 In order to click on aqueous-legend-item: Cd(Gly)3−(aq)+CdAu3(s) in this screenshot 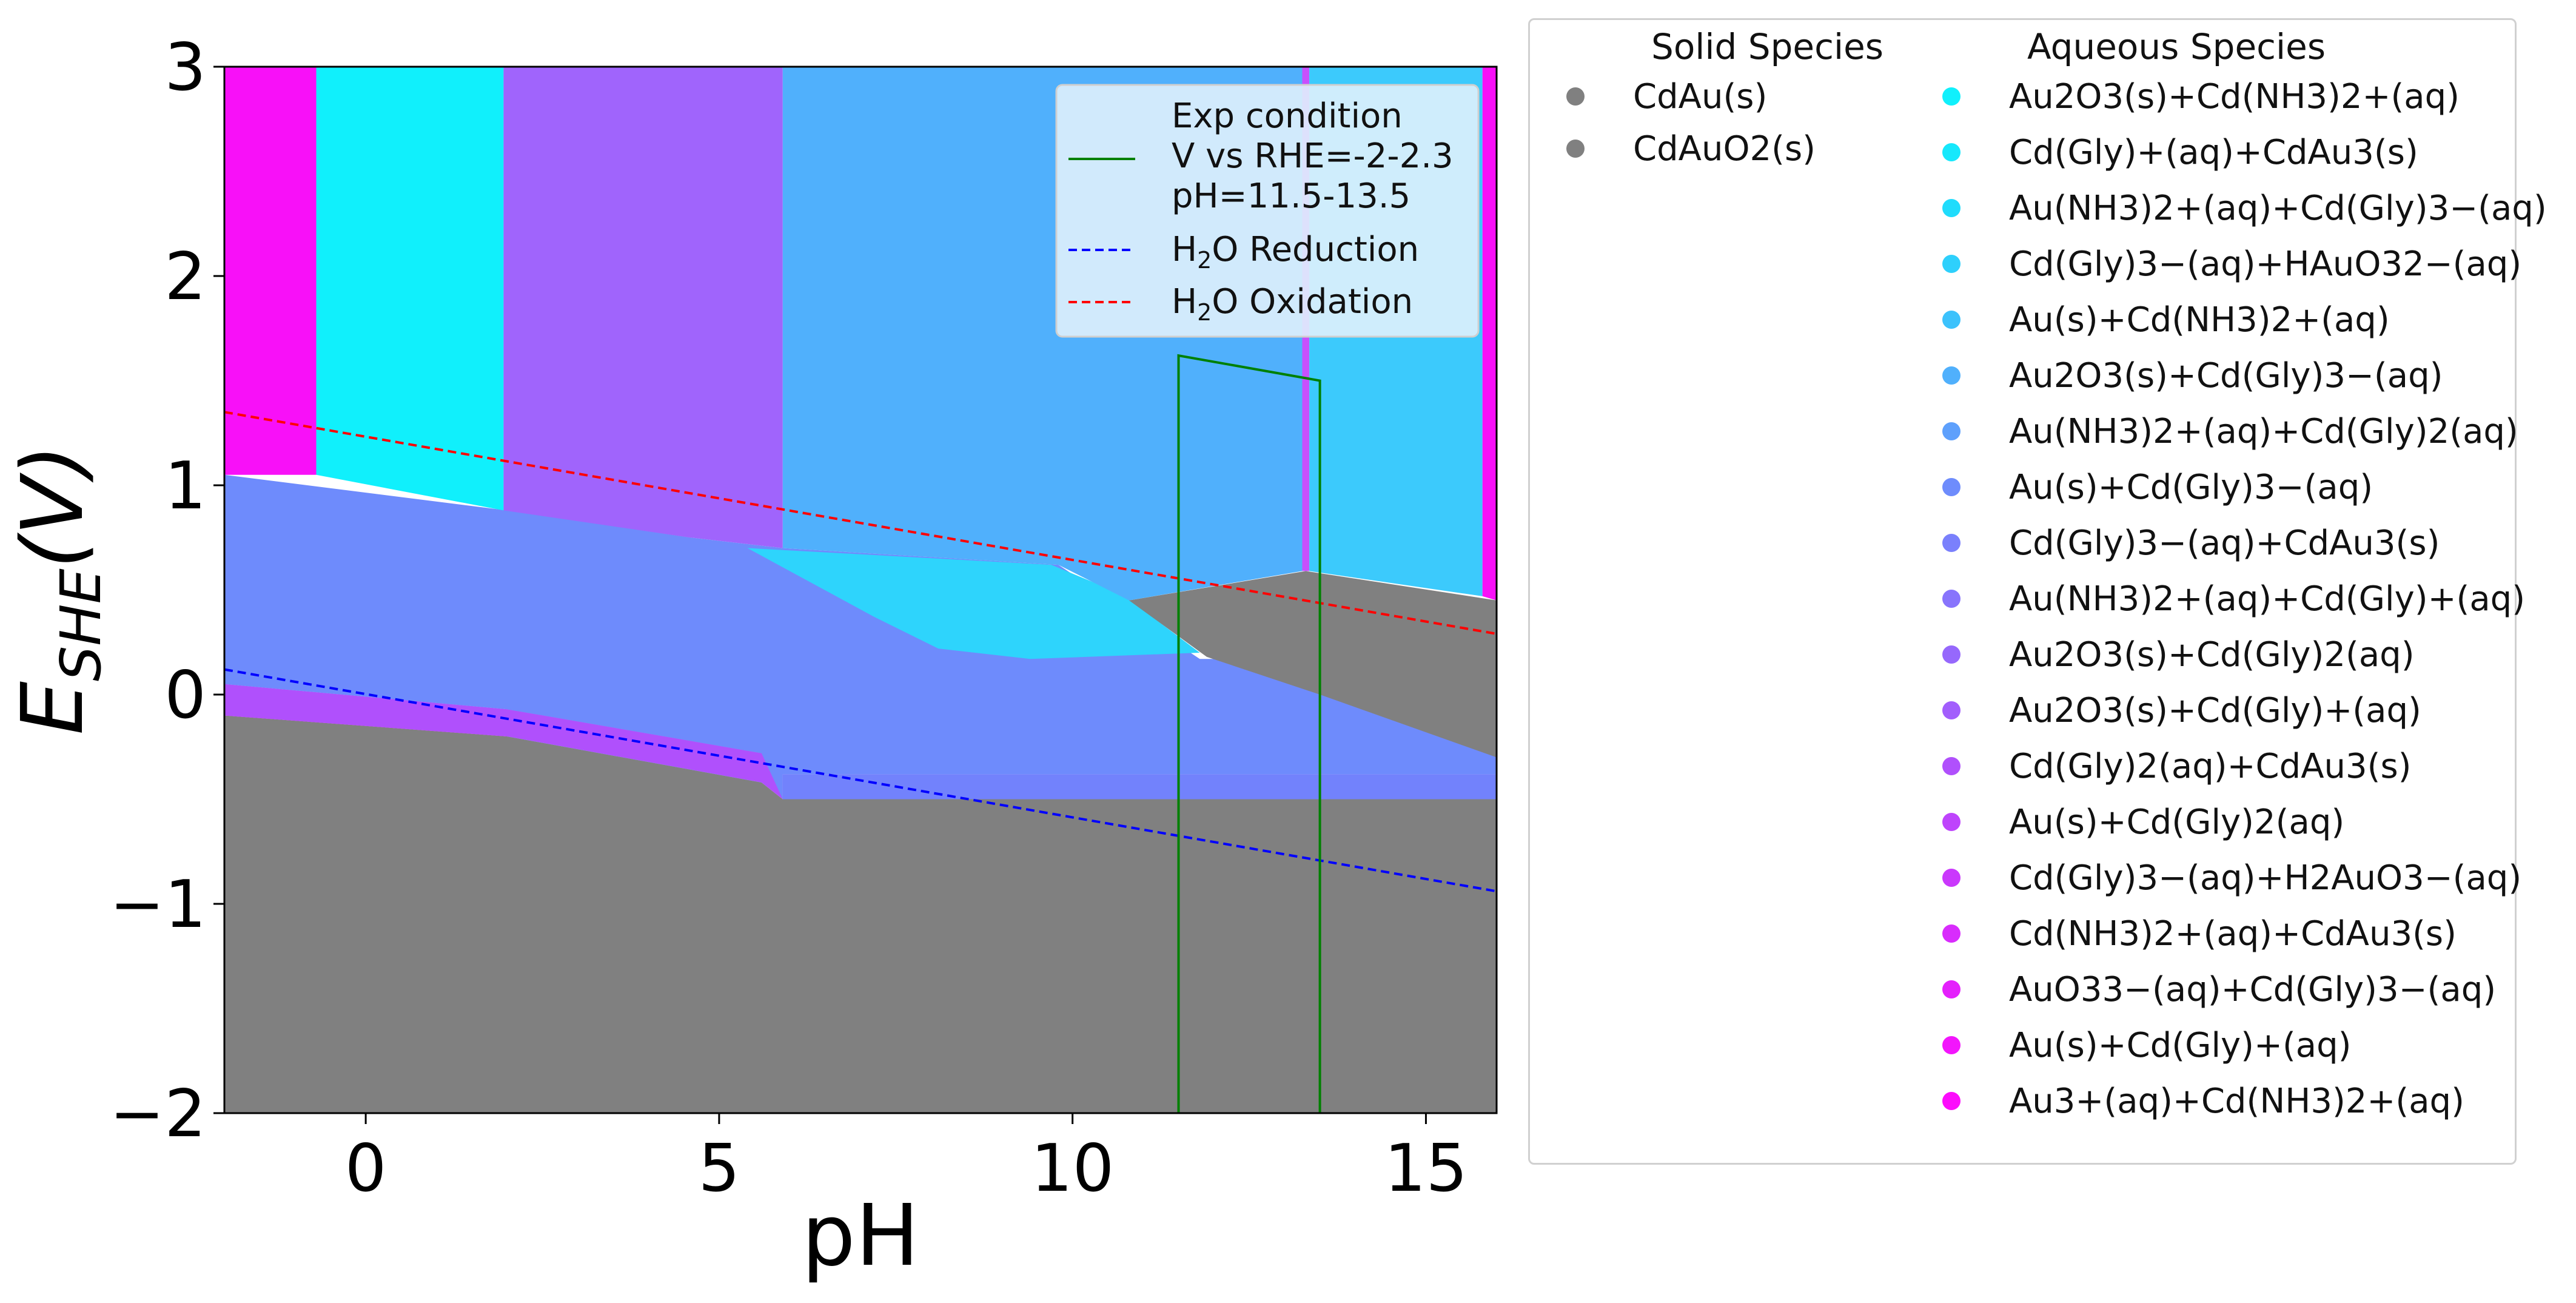, I will do `click(2191, 543)`.